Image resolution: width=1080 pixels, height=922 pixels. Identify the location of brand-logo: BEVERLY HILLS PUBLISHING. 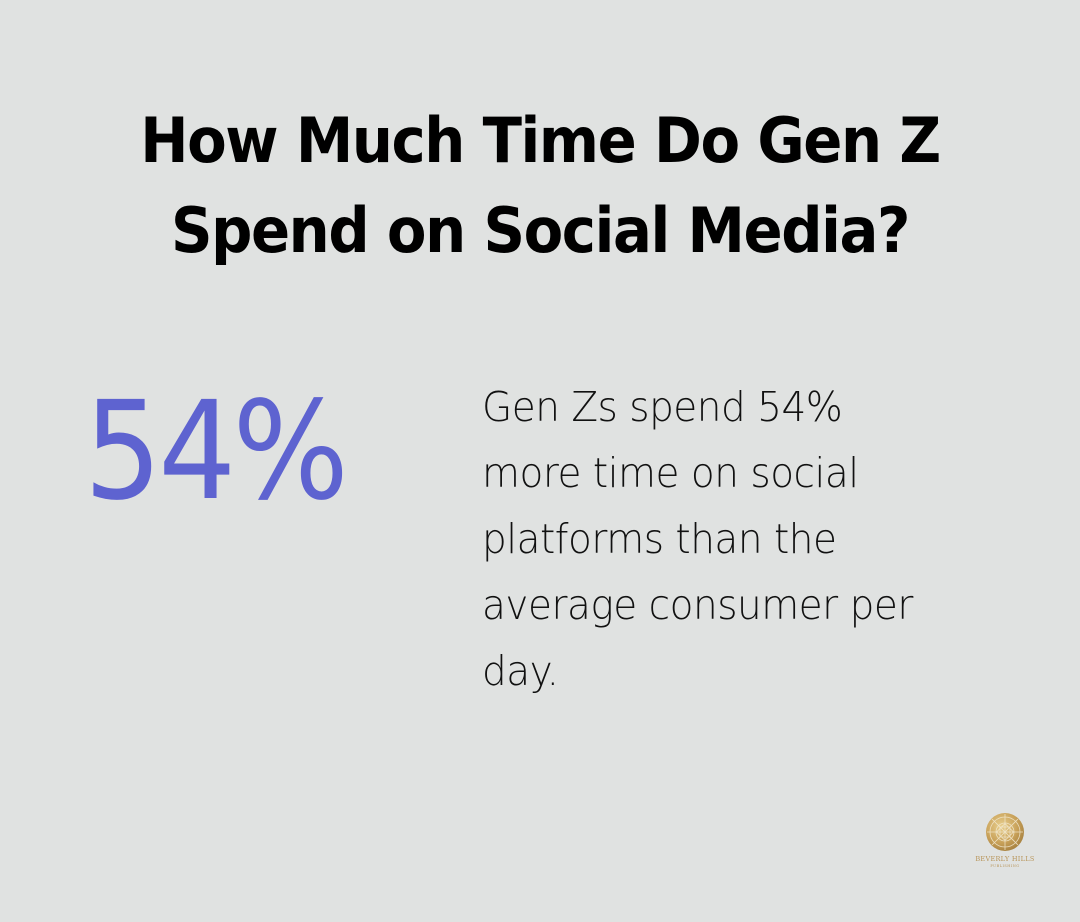
(1005, 840).